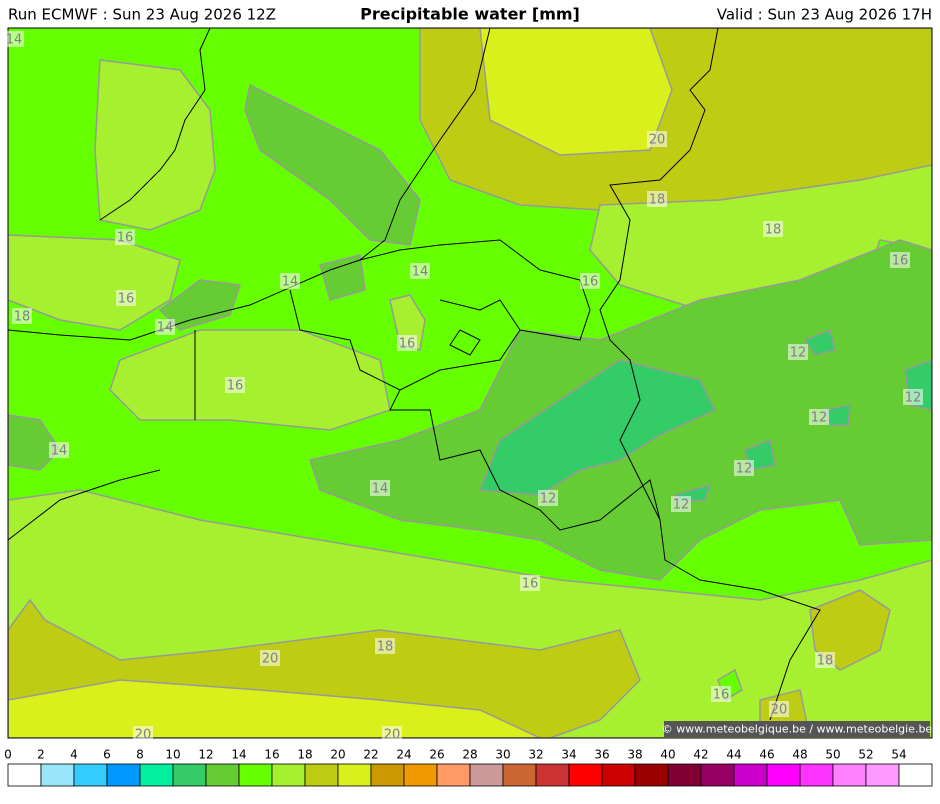  What do you see at coordinates (700, 755) in the screenshot?
I see `colorbar-tick-label: 42` at bounding box center [700, 755].